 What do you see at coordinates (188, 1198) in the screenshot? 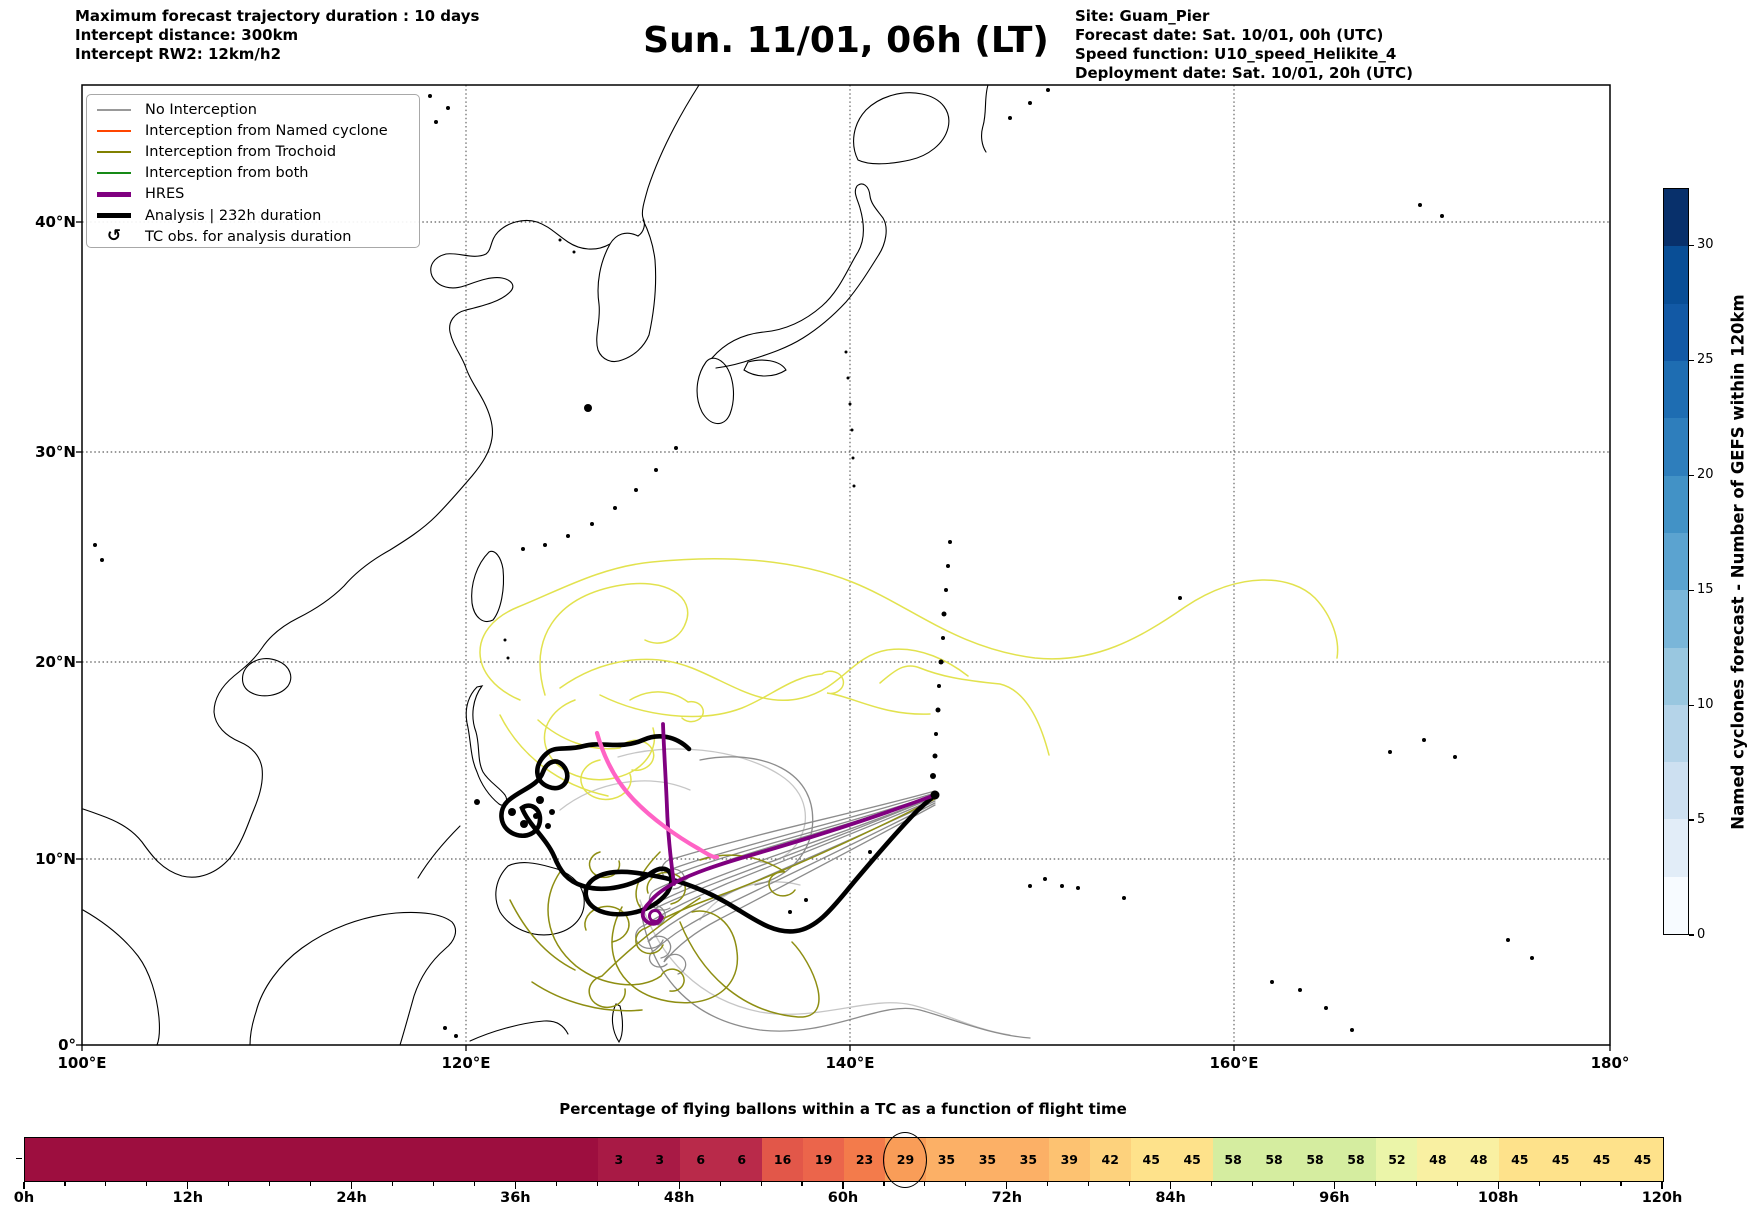
I see `strip-hour-label: 12h` at bounding box center [188, 1198].